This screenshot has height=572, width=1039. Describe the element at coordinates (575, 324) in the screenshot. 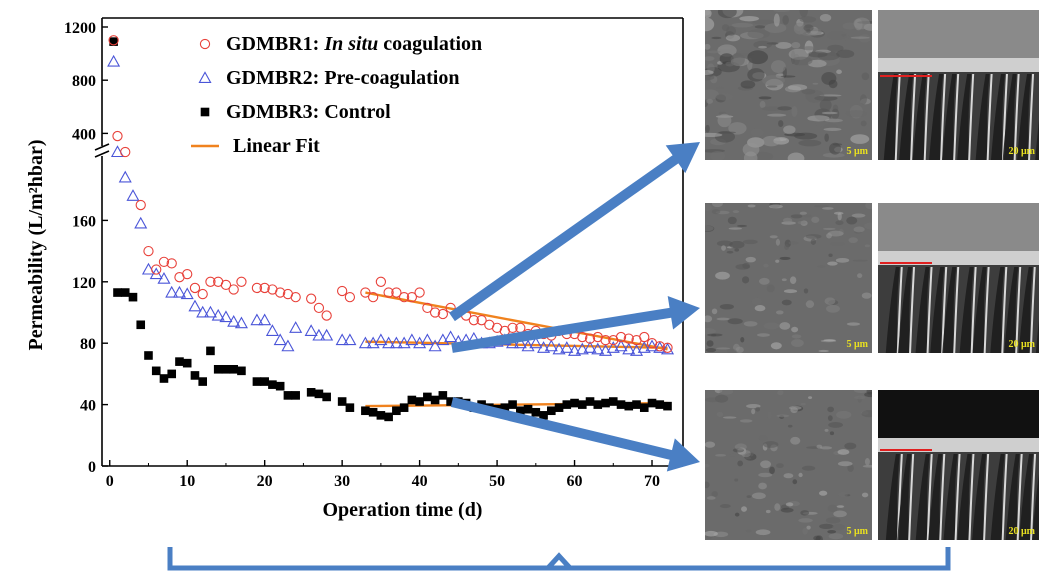

I see `arrow` at that location.